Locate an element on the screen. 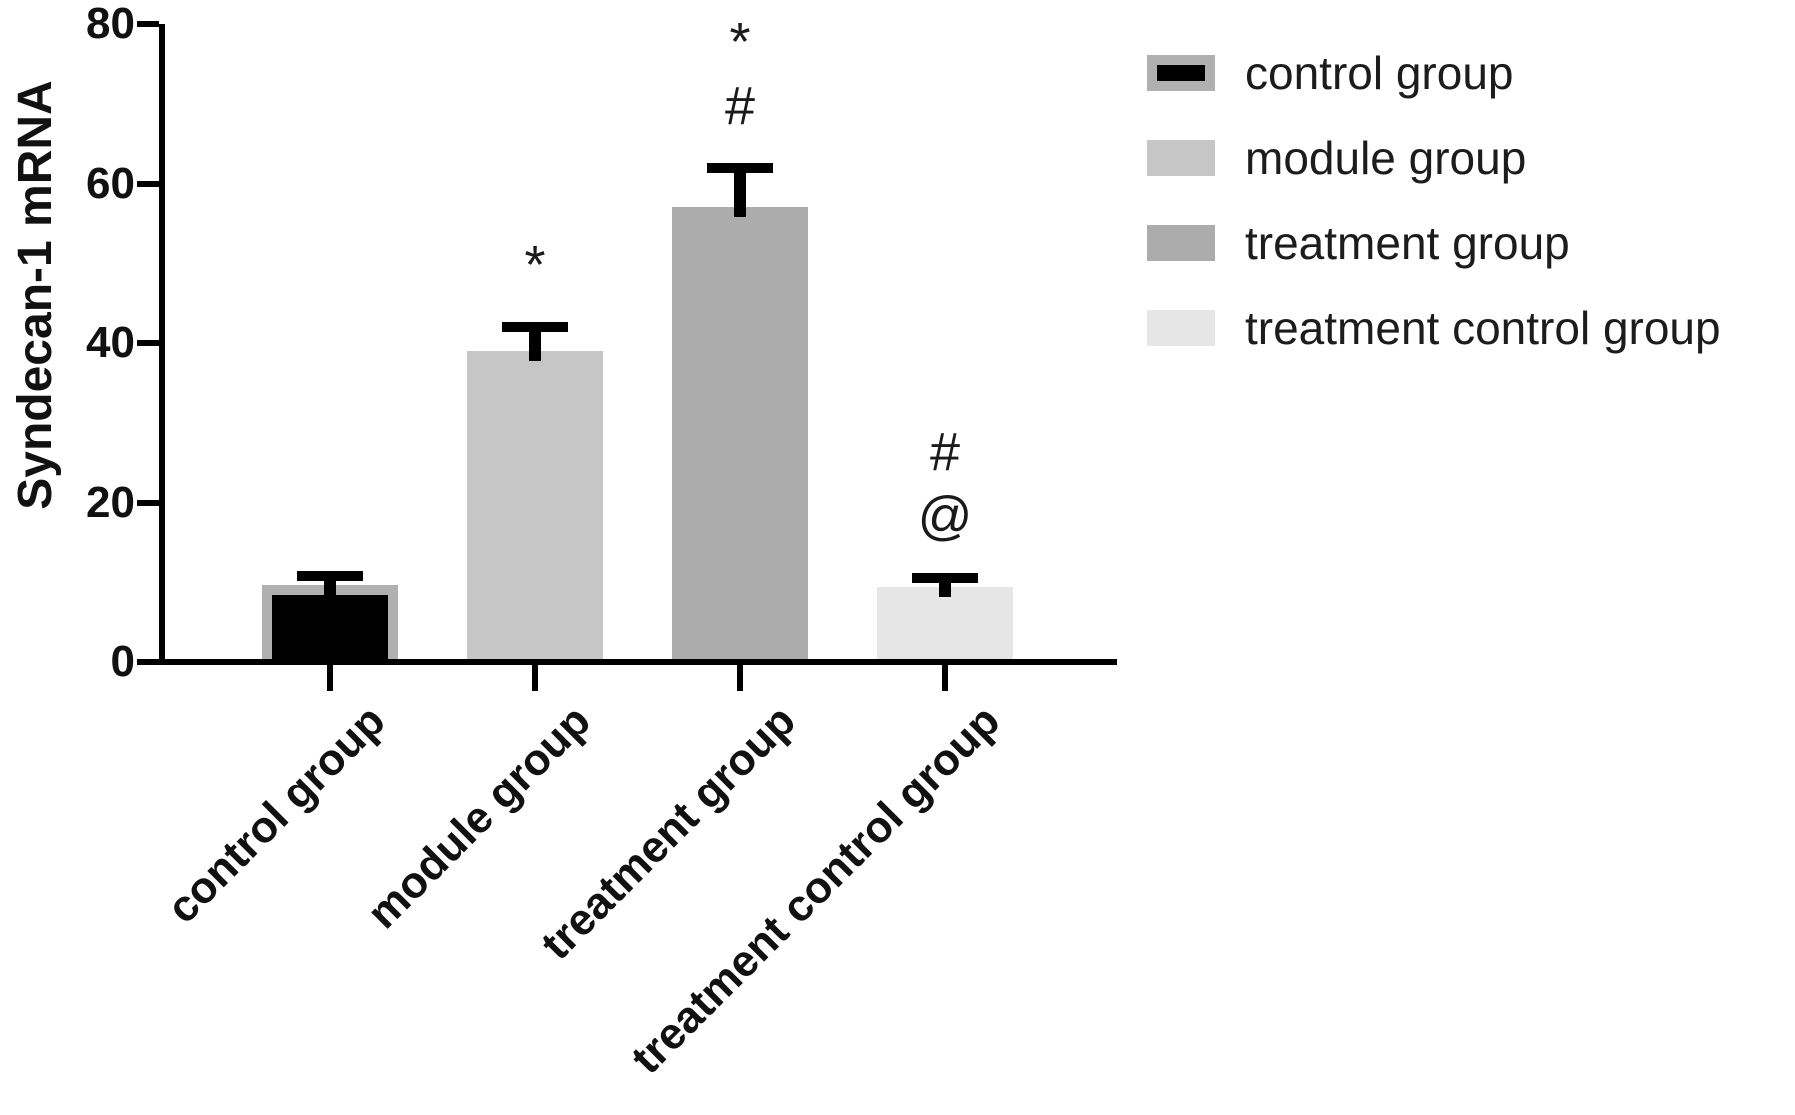  significance-markers: * is located at coordinates (535, 265).